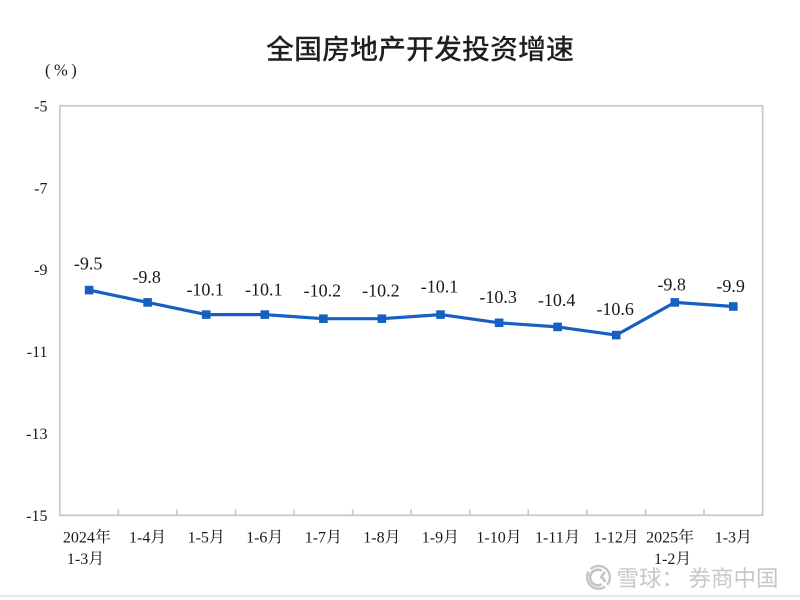 The image size is (800, 600). Describe the element at coordinates (36, 434) in the screenshot. I see `svg-text: -13` at that location.